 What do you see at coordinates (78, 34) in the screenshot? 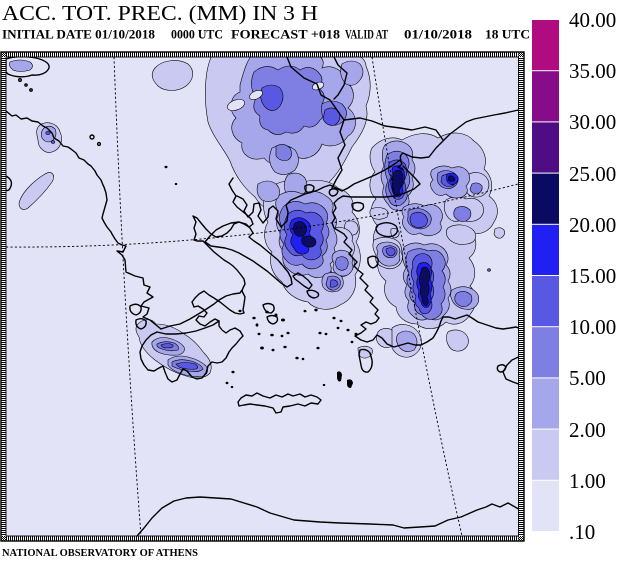
I see `svg-text: INITIAL DATE 01/10/2018` at bounding box center [78, 34].